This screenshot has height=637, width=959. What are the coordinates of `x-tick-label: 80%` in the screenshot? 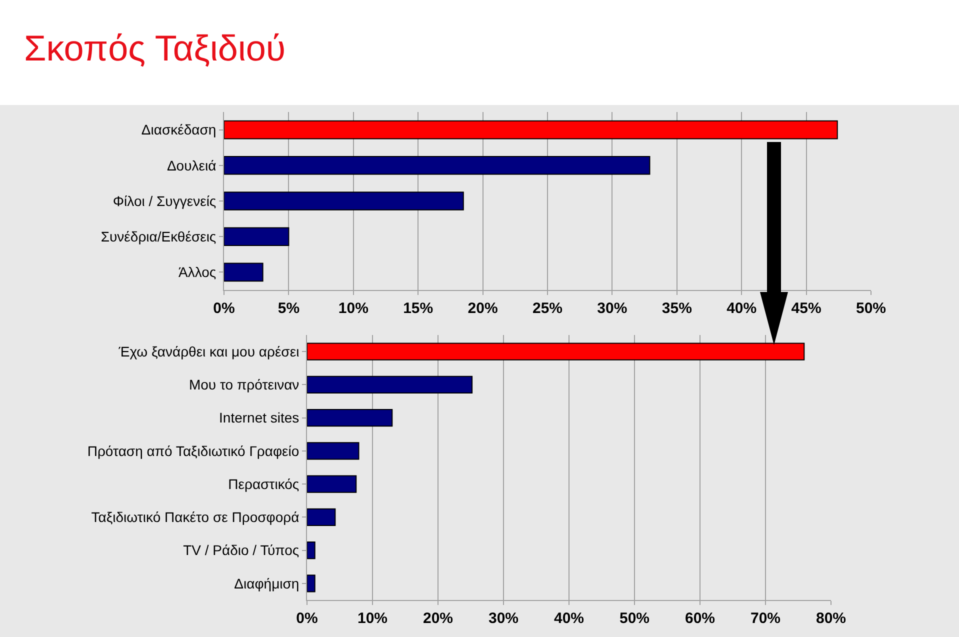 It's located at (831, 618).